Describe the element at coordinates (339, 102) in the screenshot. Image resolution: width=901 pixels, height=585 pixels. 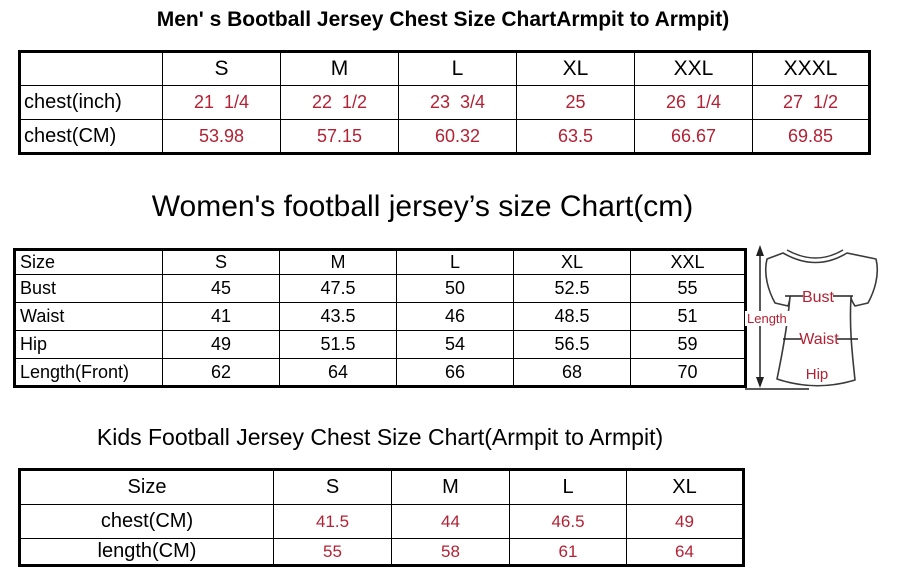
I see `size-value: 22 1/2` at that location.